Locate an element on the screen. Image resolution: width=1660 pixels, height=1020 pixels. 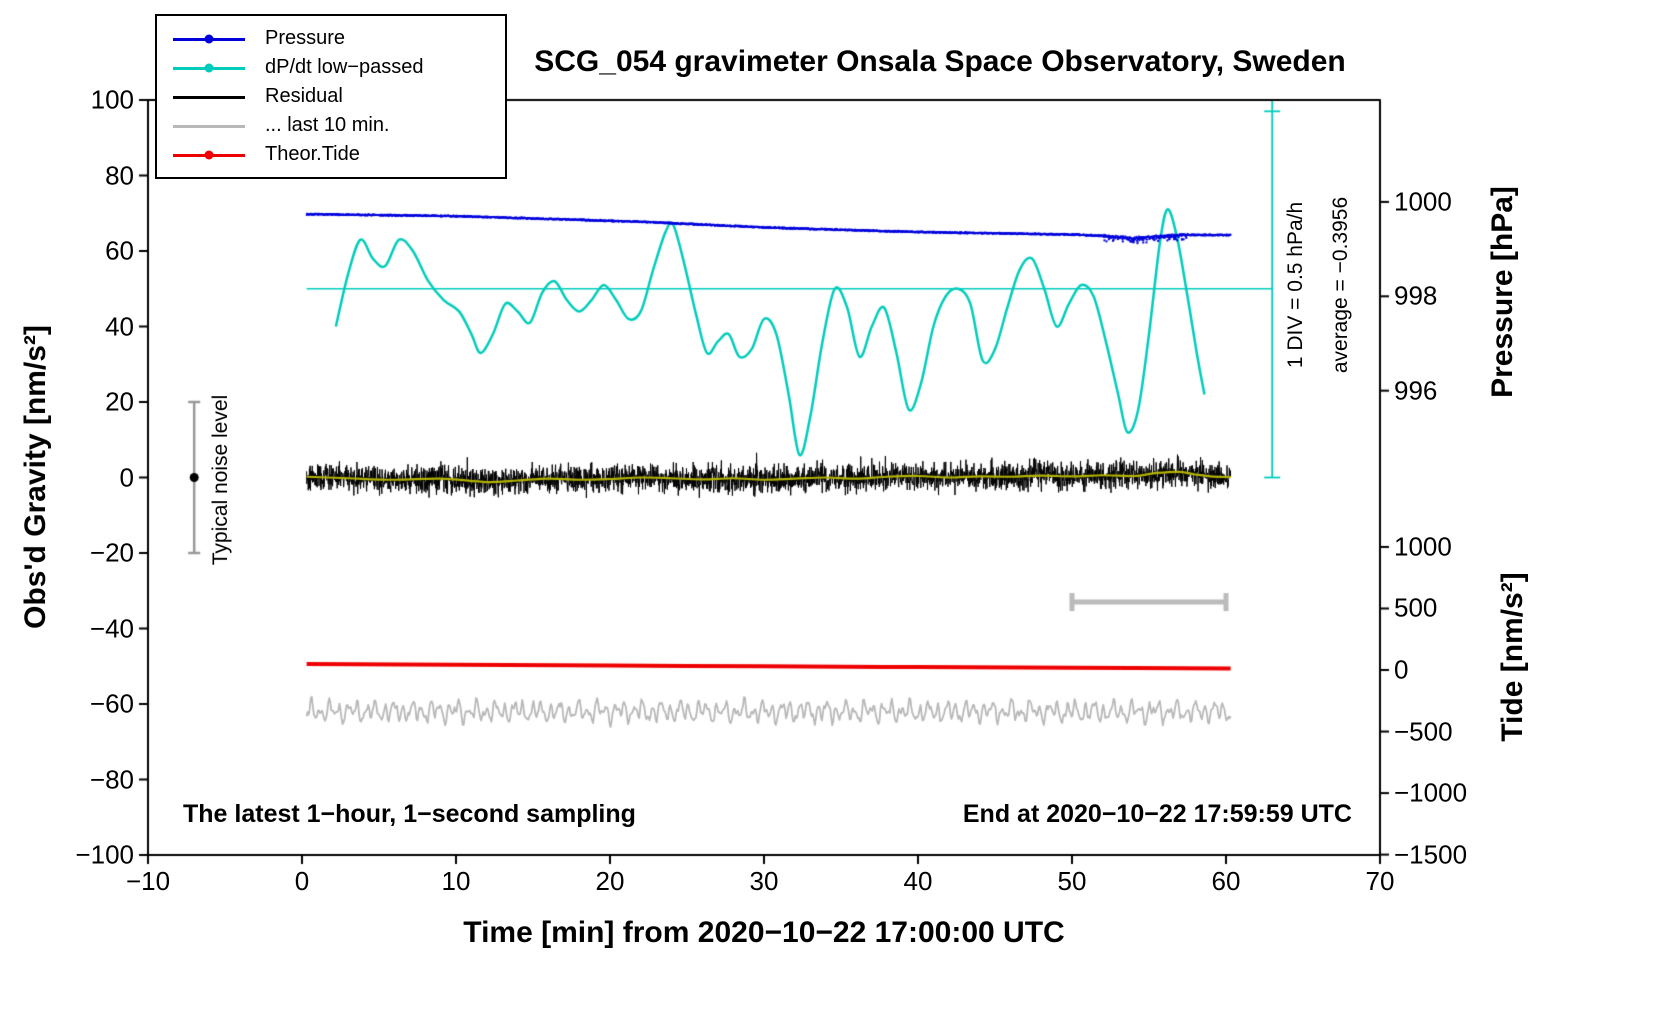
gravity-tick-label: 80 is located at coordinates (119, 175).